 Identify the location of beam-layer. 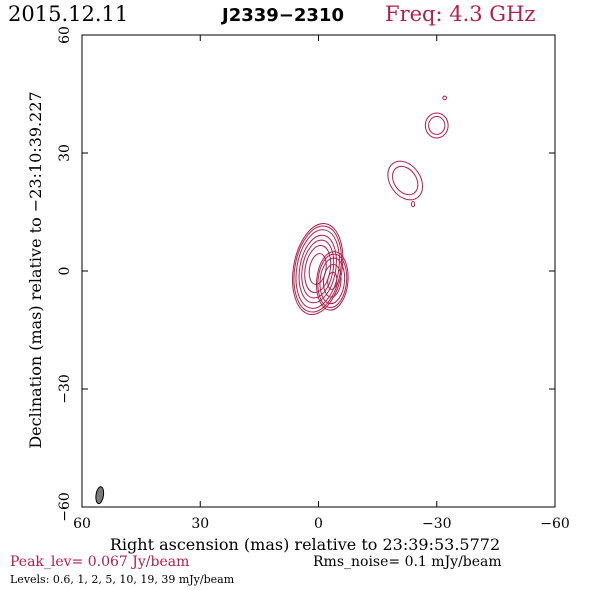
(100, 495).